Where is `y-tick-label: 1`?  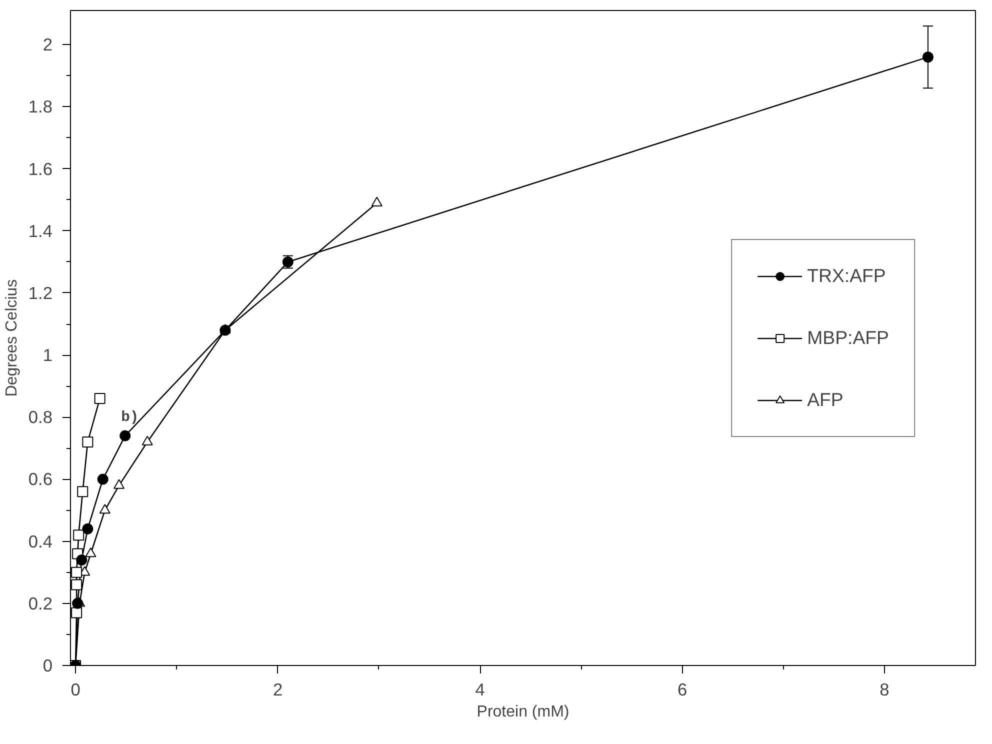 y-tick-label: 1 is located at coordinates (47, 355).